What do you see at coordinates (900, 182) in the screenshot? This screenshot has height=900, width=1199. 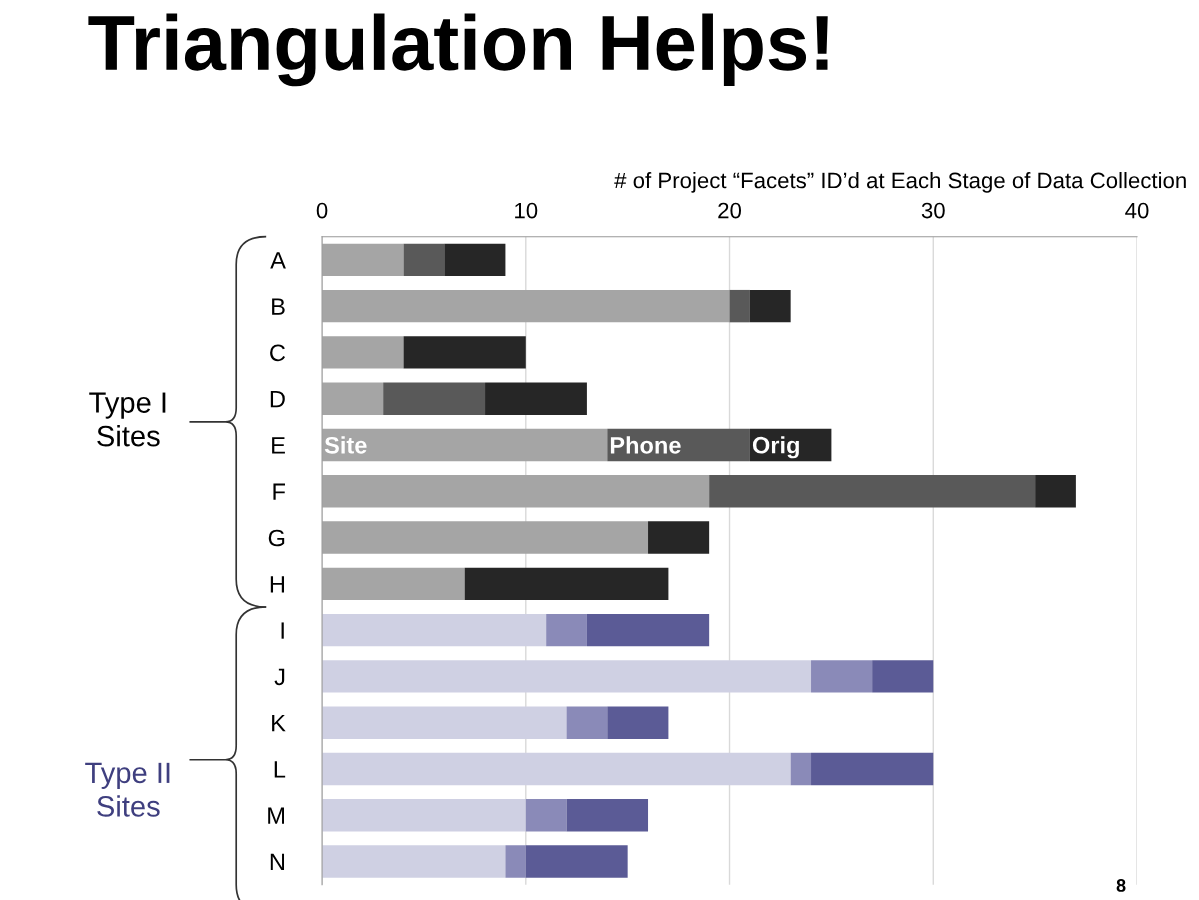 I see `x-axis-title: # of Project “Facets” ID’d at Each Stage of Data Collection` at bounding box center [900, 182].